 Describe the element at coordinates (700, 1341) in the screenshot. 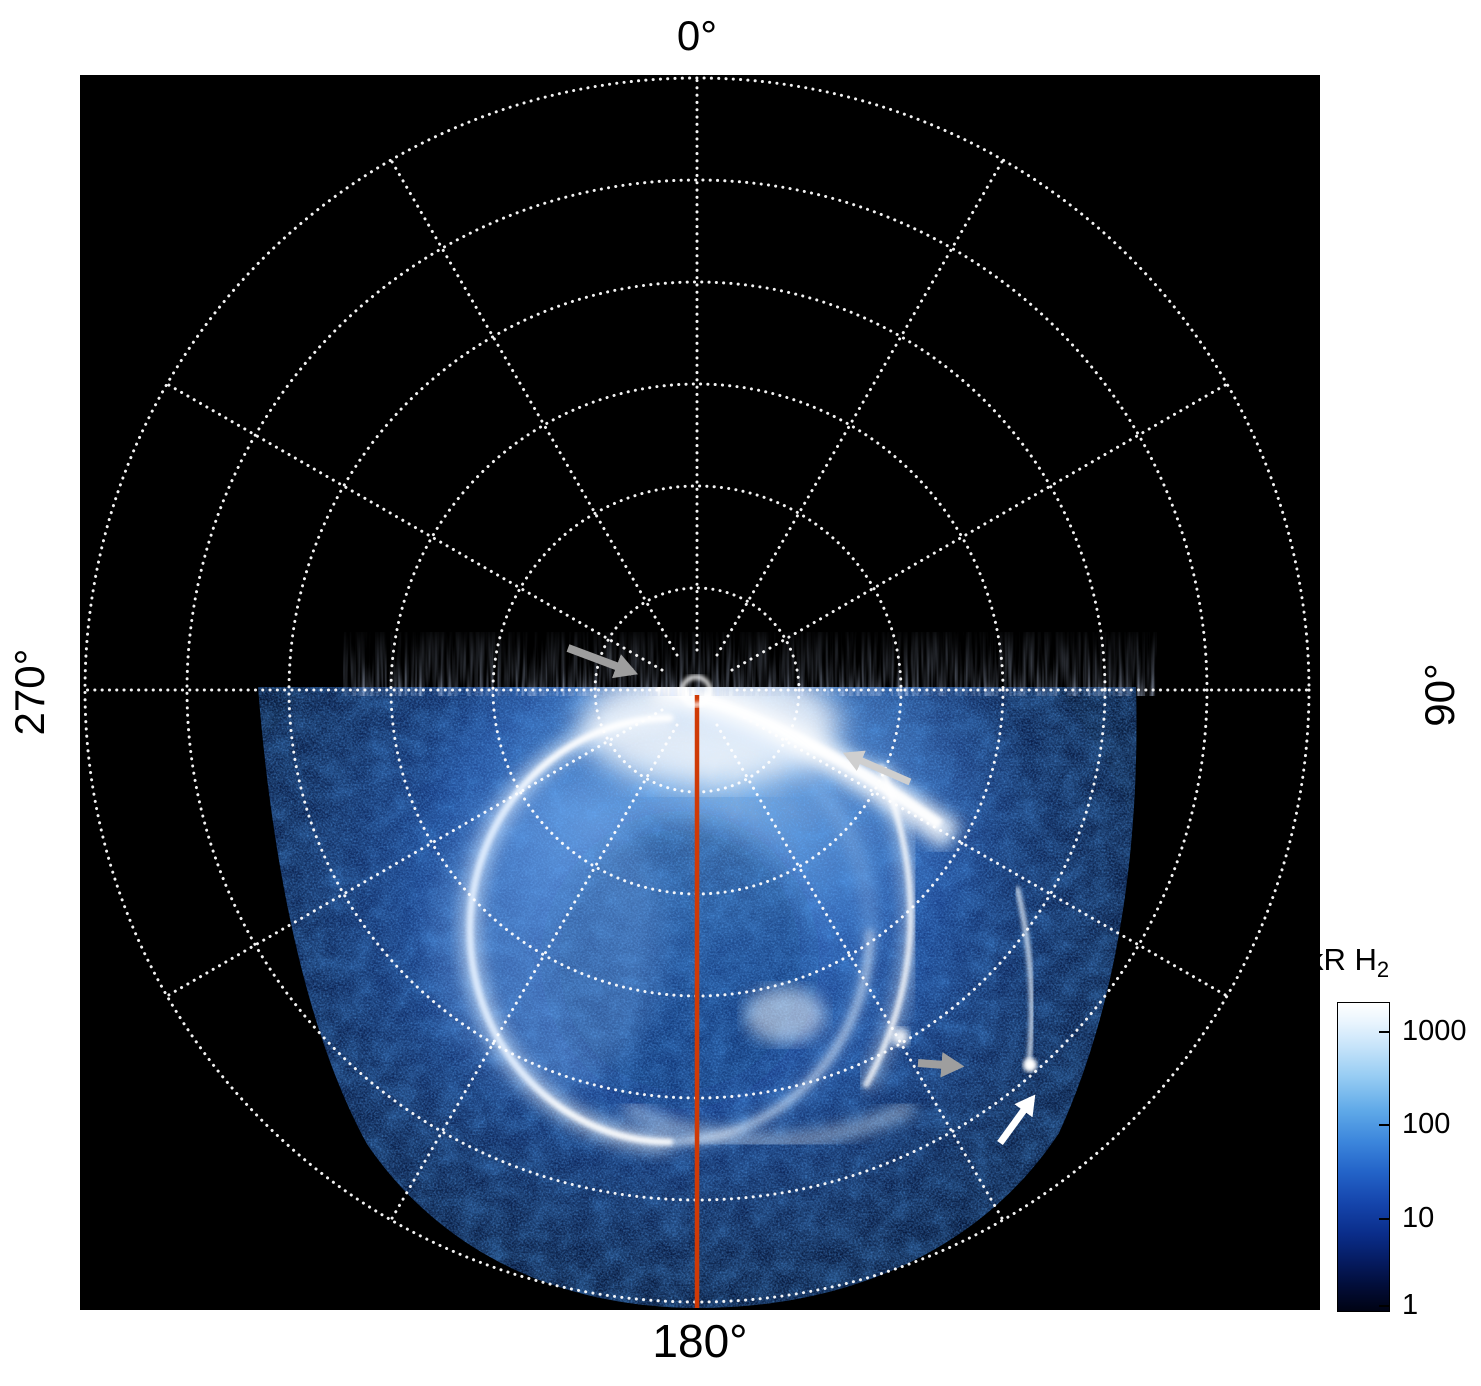

I see `azimuth-label-180: 180°` at that location.